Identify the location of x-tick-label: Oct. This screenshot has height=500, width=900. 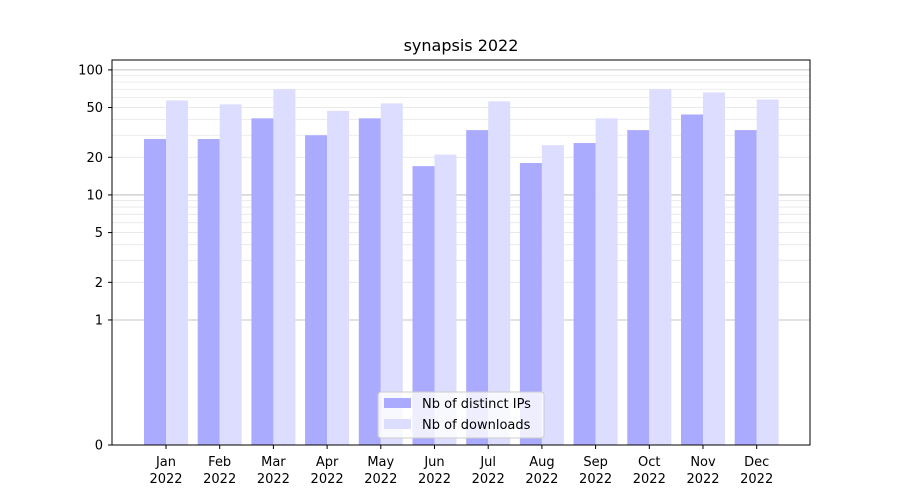
(649, 462).